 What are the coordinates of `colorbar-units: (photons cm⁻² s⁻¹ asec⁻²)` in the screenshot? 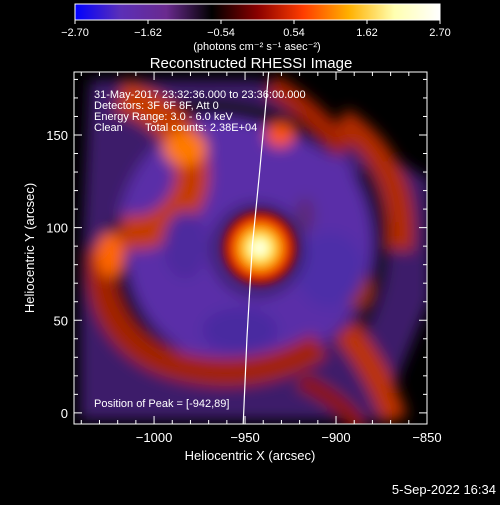 It's located at (256, 47).